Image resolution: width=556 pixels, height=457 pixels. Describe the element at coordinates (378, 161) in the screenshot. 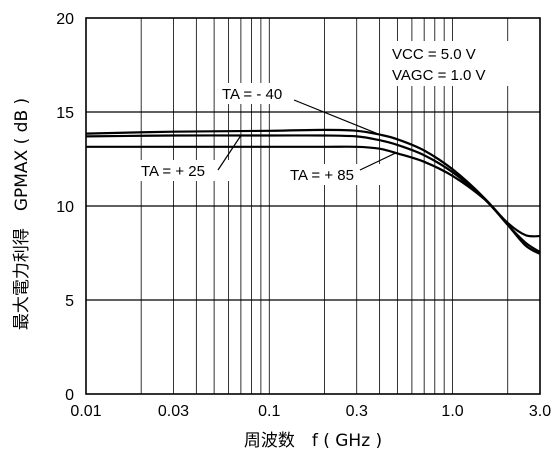

I see `leader-plus85` at that location.